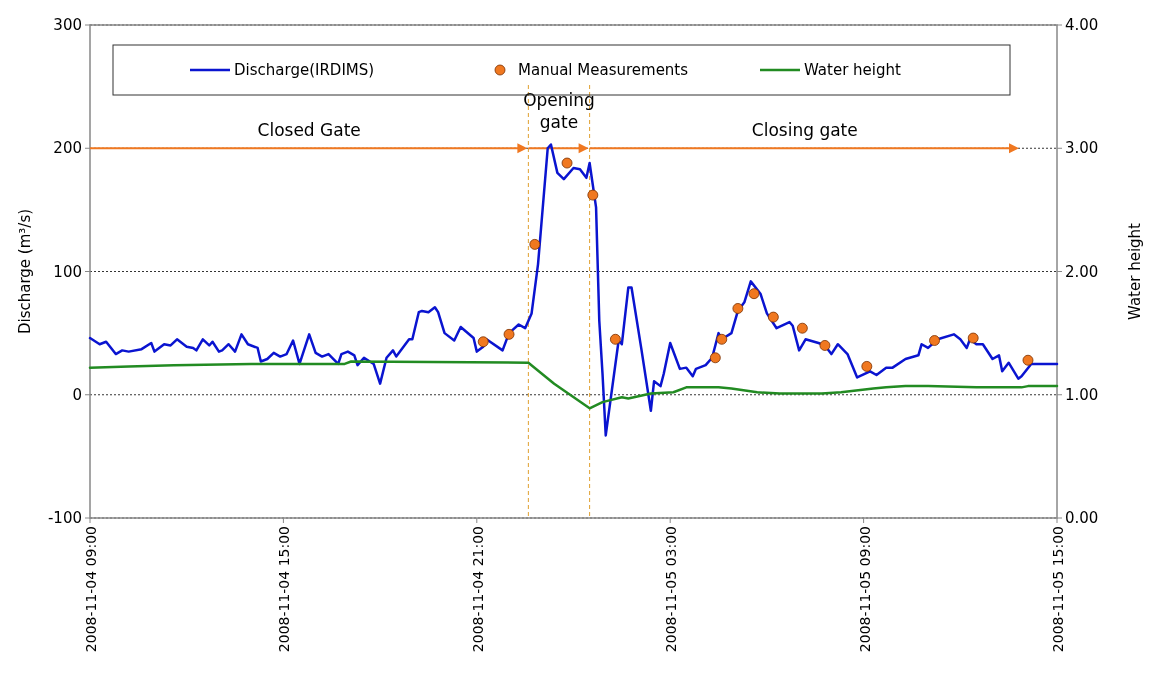 The width and height of the screenshot is (1154, 688). Describe the element at coordinates (1082, 518) in the screenshot. I see `y2-tick-label: 0.00` at that location.